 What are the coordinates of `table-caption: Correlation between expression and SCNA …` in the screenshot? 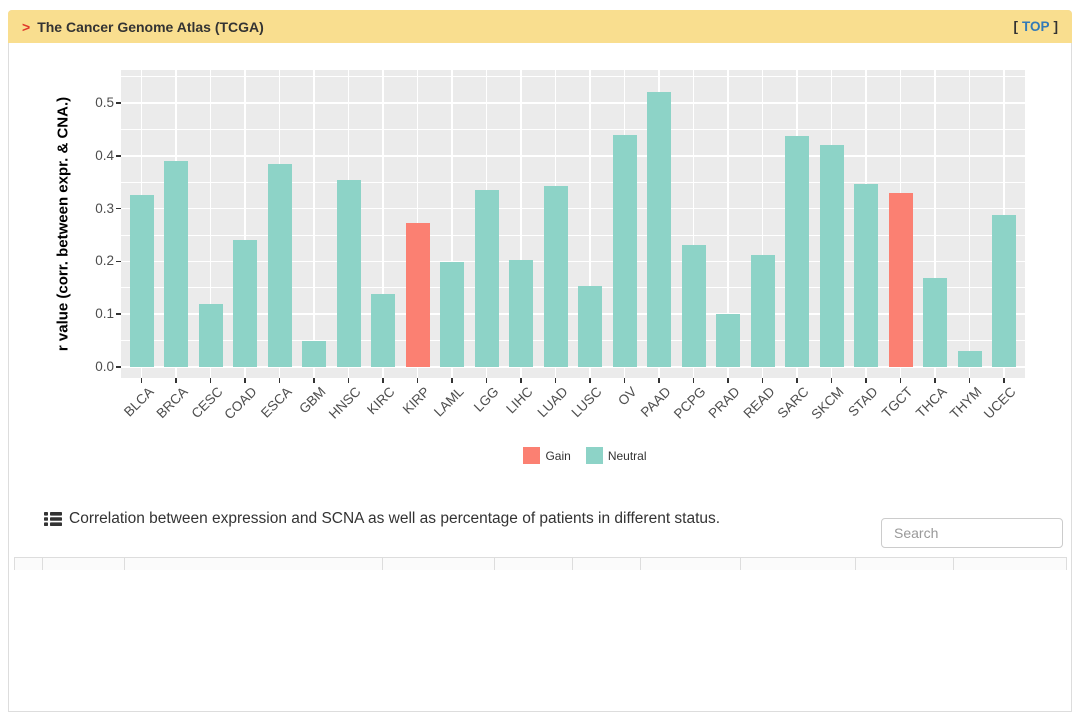 It's located at (395, 518).